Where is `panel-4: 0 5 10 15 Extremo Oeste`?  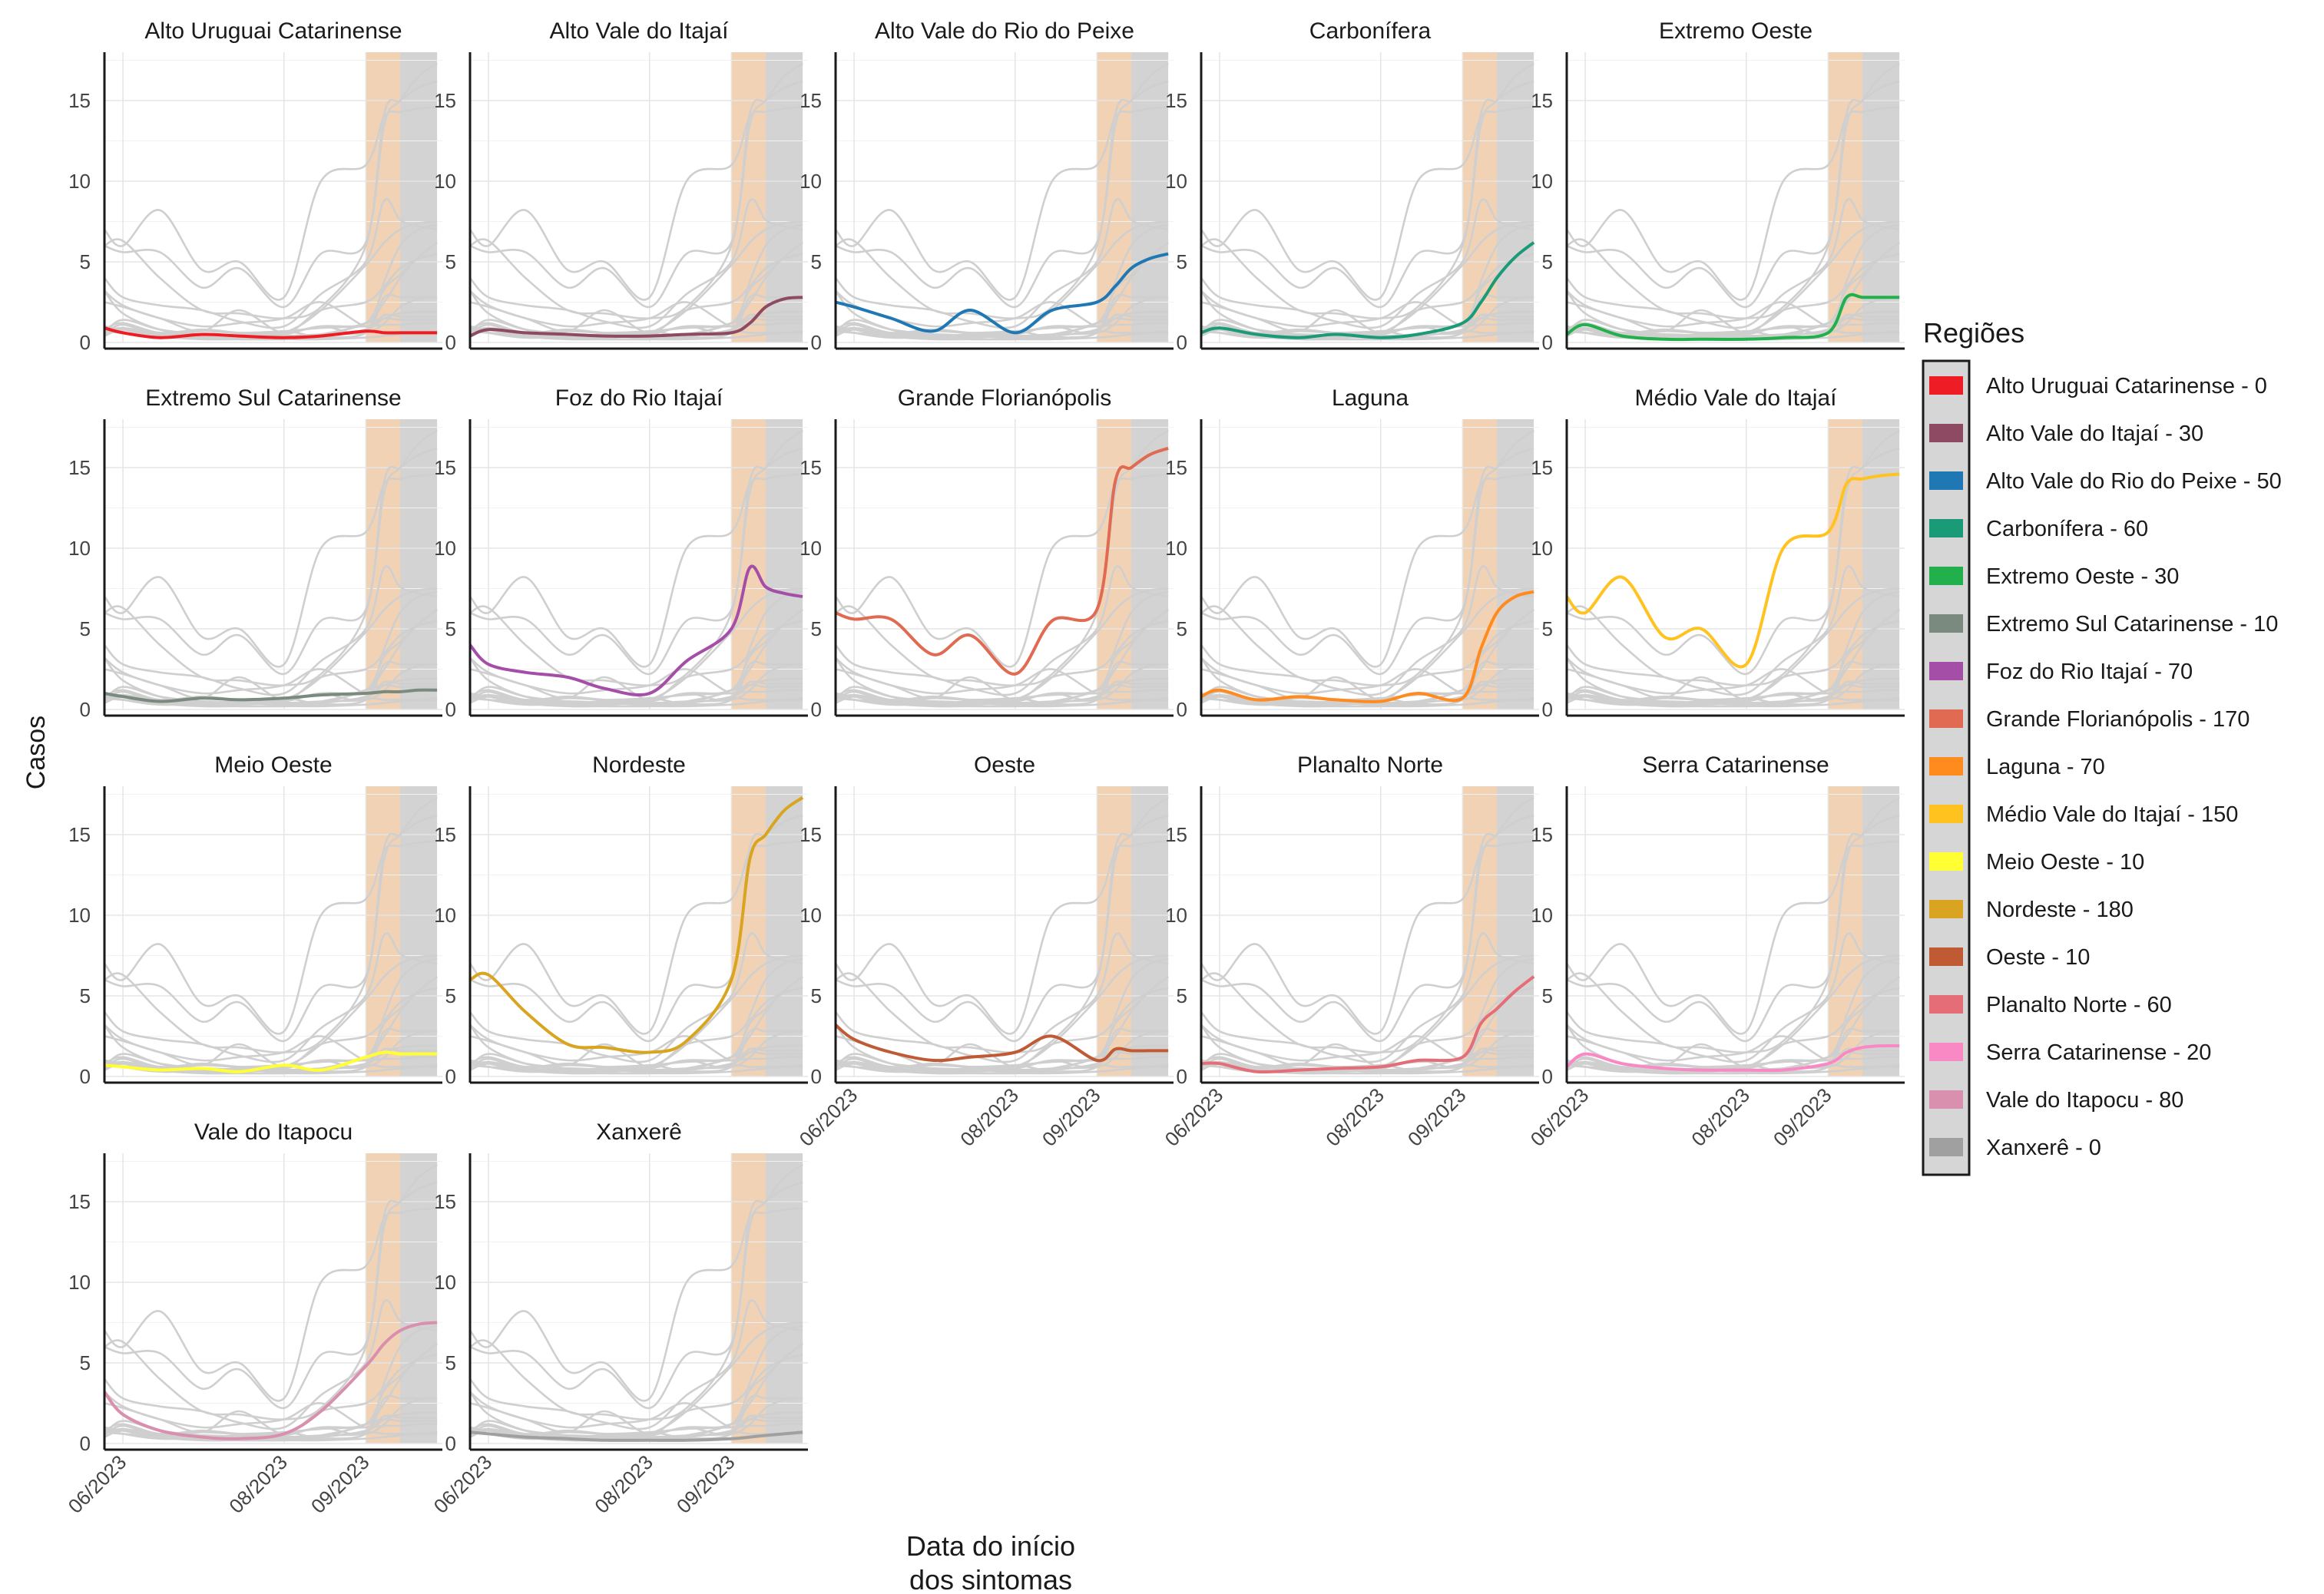
panel-4: 0 5 10 15 Extremo Oeste is located at coordinates (1718, 186).